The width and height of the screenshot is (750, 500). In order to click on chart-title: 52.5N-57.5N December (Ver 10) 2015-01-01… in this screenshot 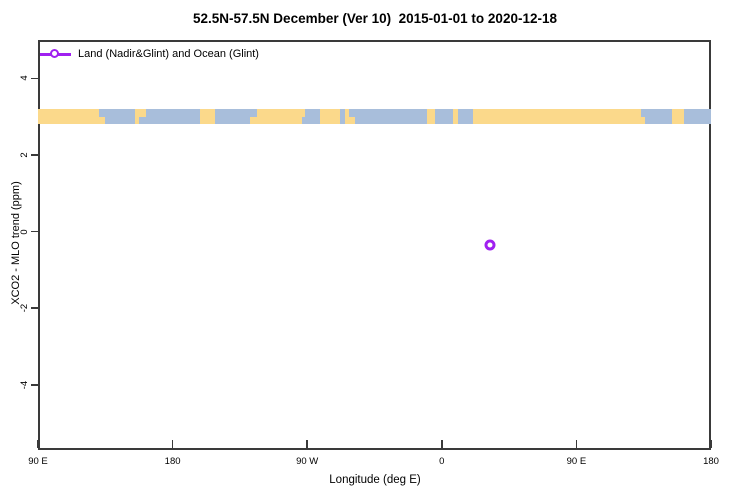, I will do `click(375, 18)`.